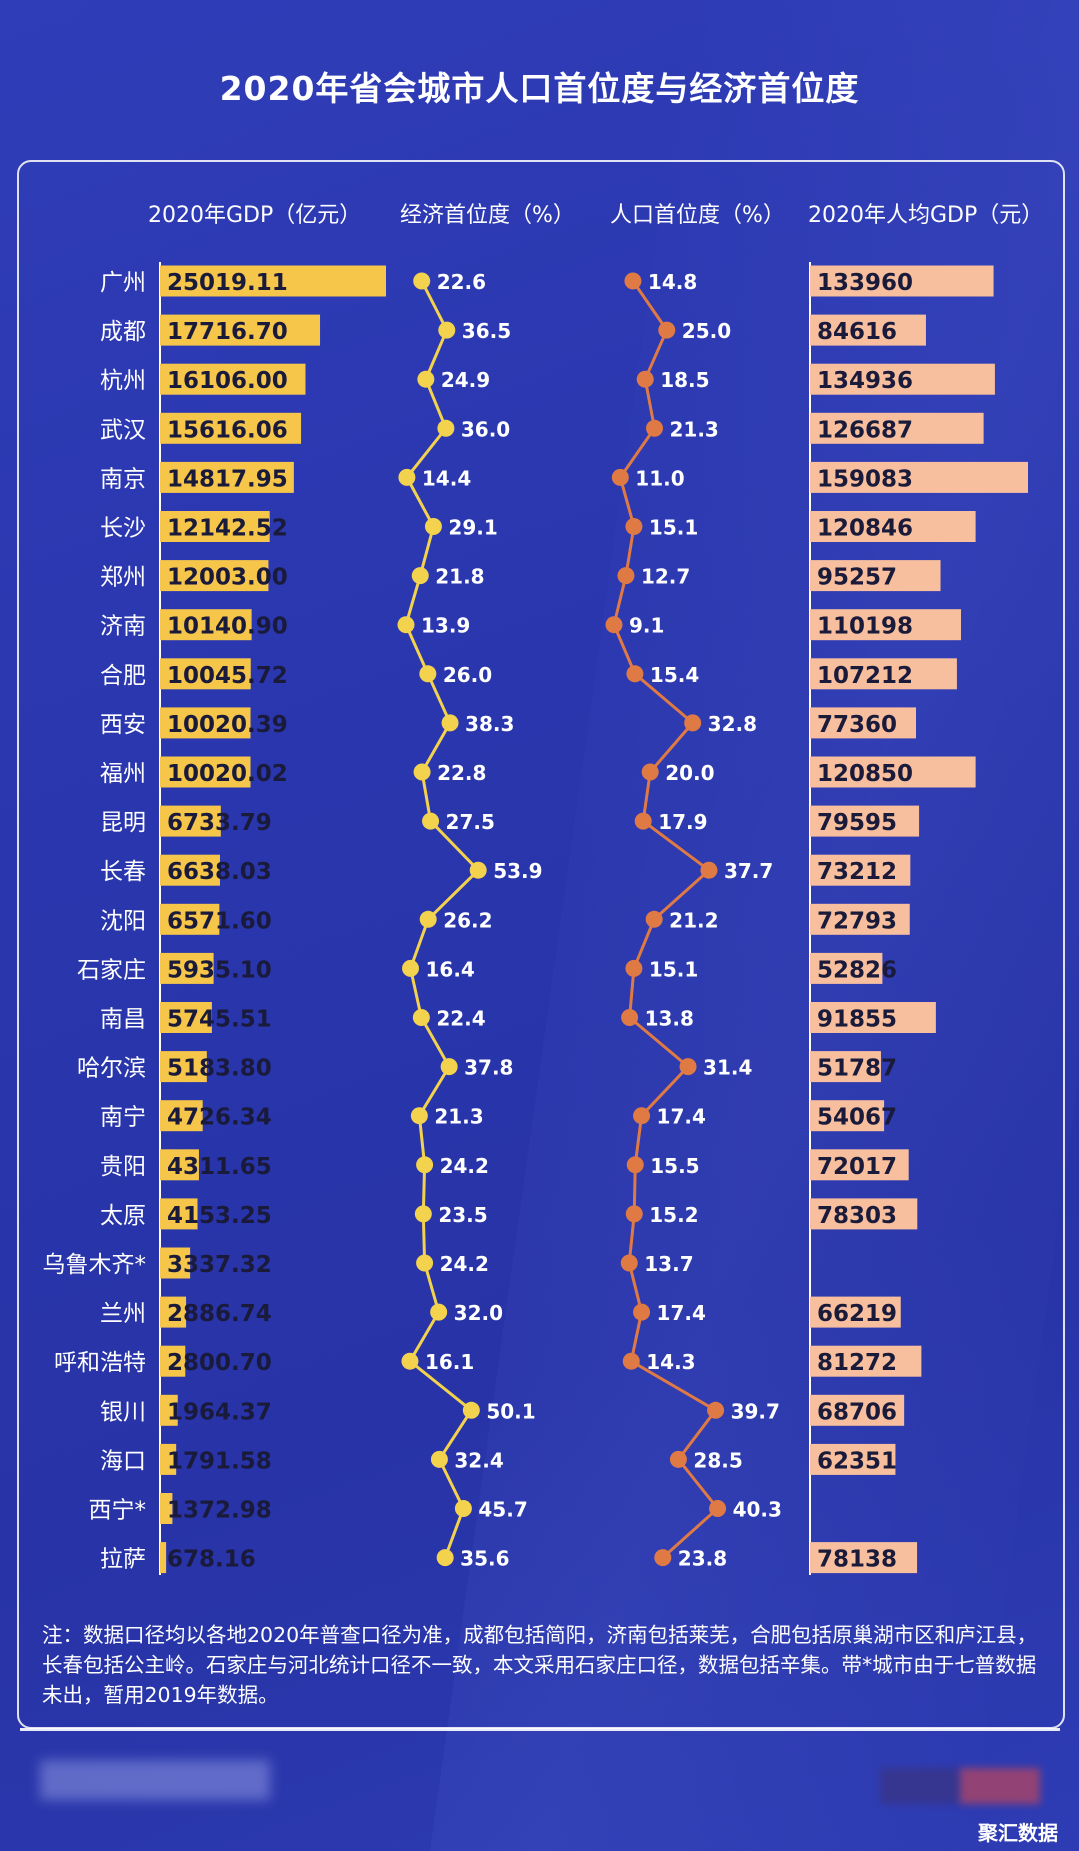 Image resolution: width=1079 pixels, height=1851 pixels. What do you see at coordinates (123, 725) in the screenshot?
I see `city-label: 西安` at bounding box center [123, 725].